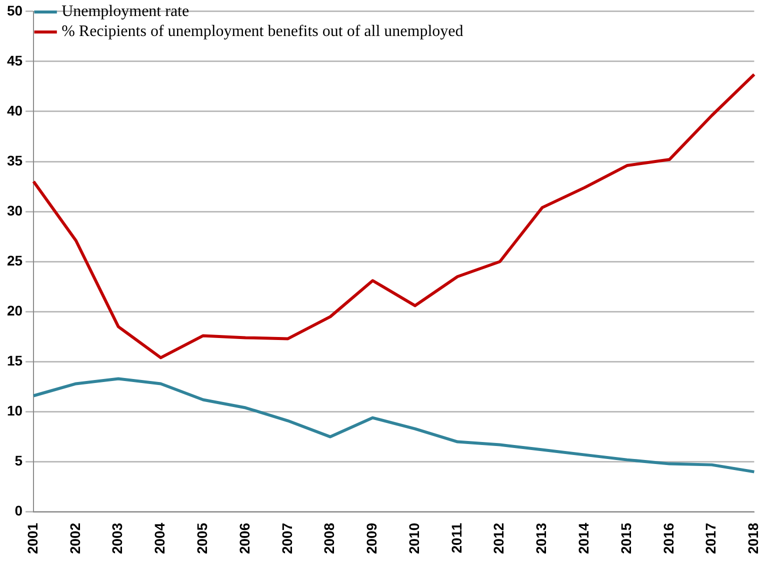 The width and height of the screenshot is (774, 561). What do you see at coordinates (584, 538) in the screenshot?
I see `x-tick-label: 2014` at bounding box center [584, 538].